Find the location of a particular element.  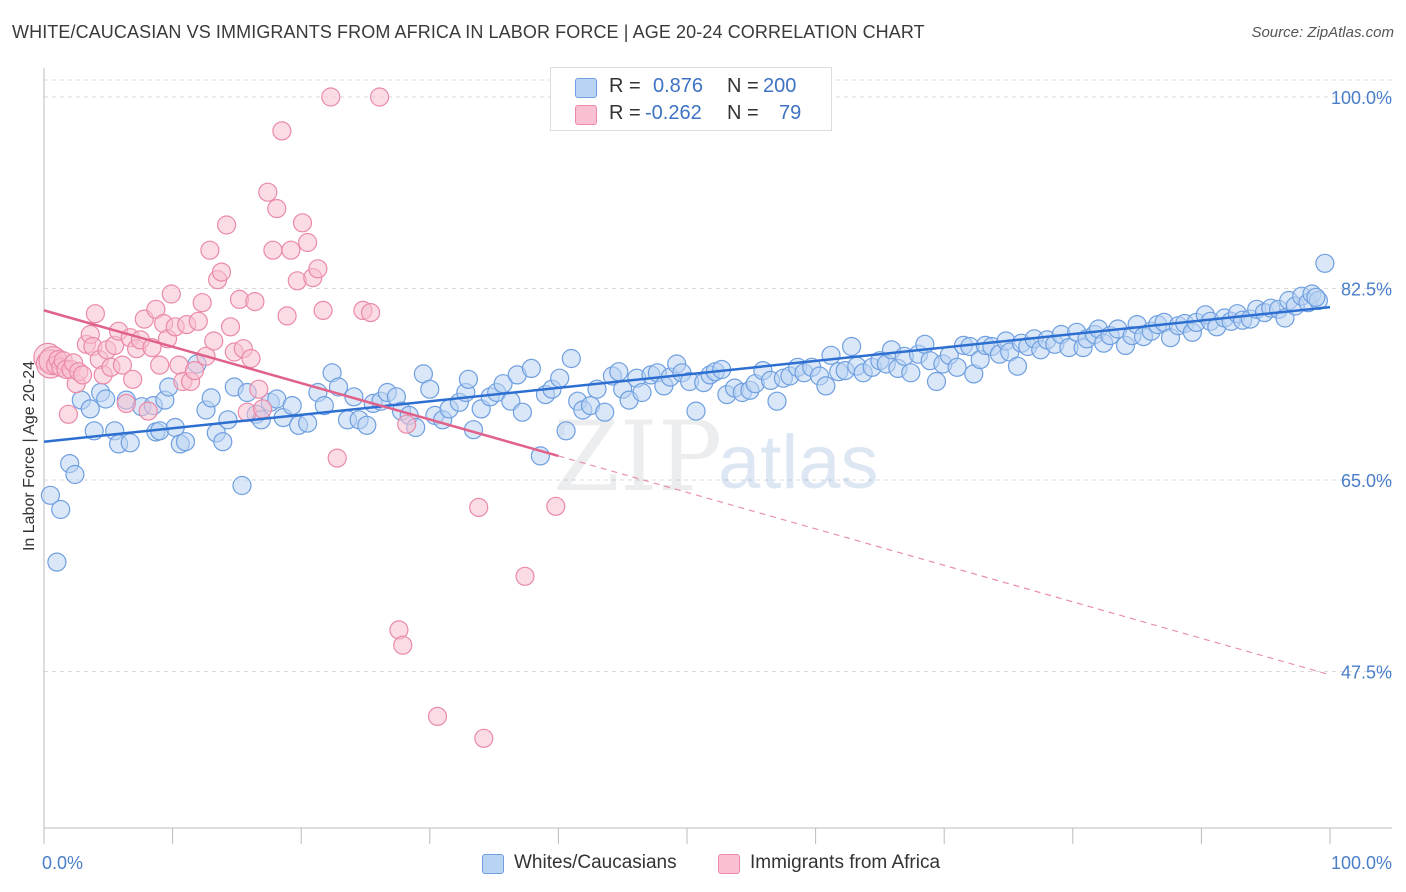

bottom-legend-label-whites: Whites/Caucasians is located at coordinates (595, 862).